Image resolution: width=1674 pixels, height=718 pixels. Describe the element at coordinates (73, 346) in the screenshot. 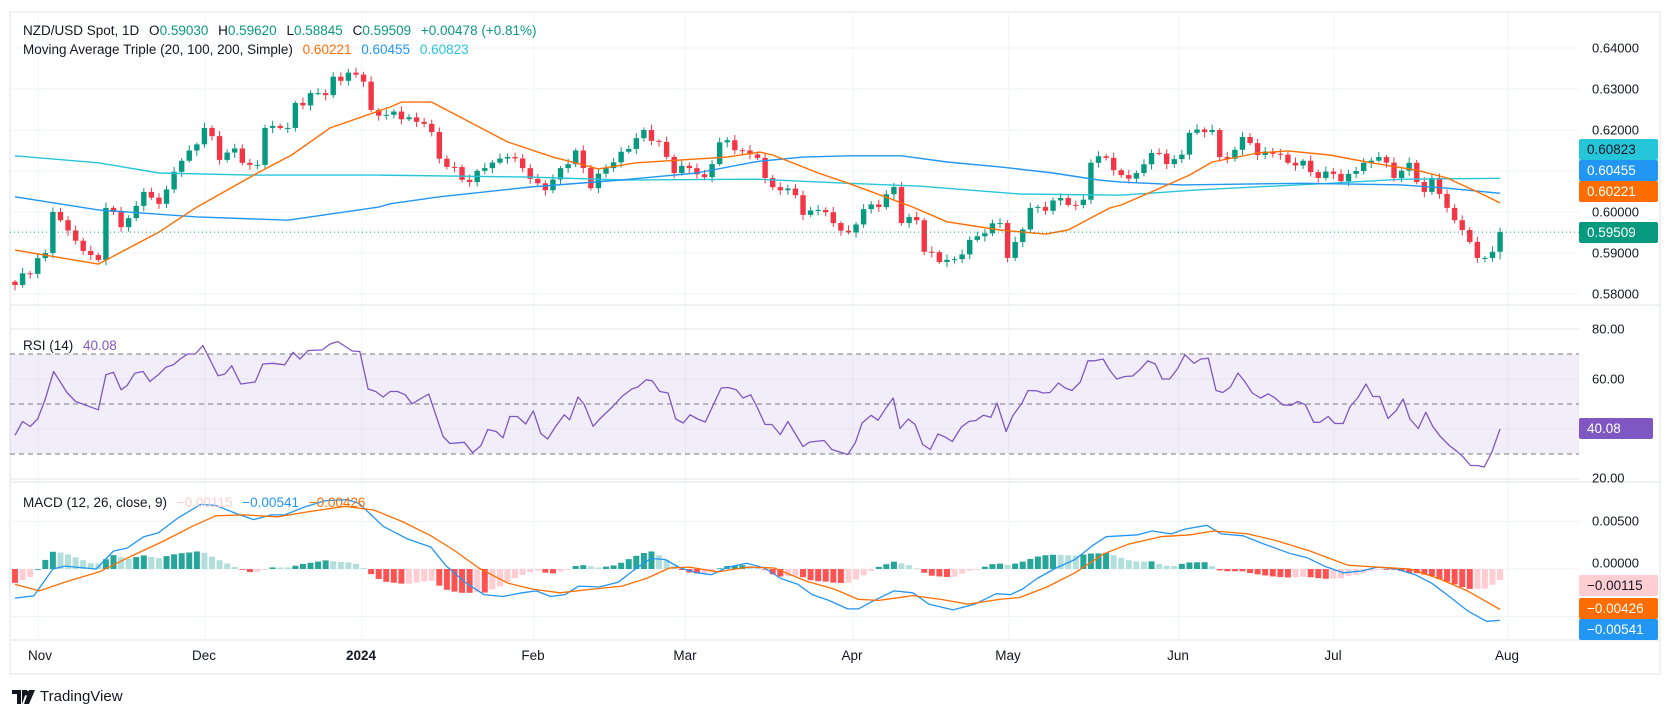

I see `rsi-legend: RSI (14) 40.08` at that location.